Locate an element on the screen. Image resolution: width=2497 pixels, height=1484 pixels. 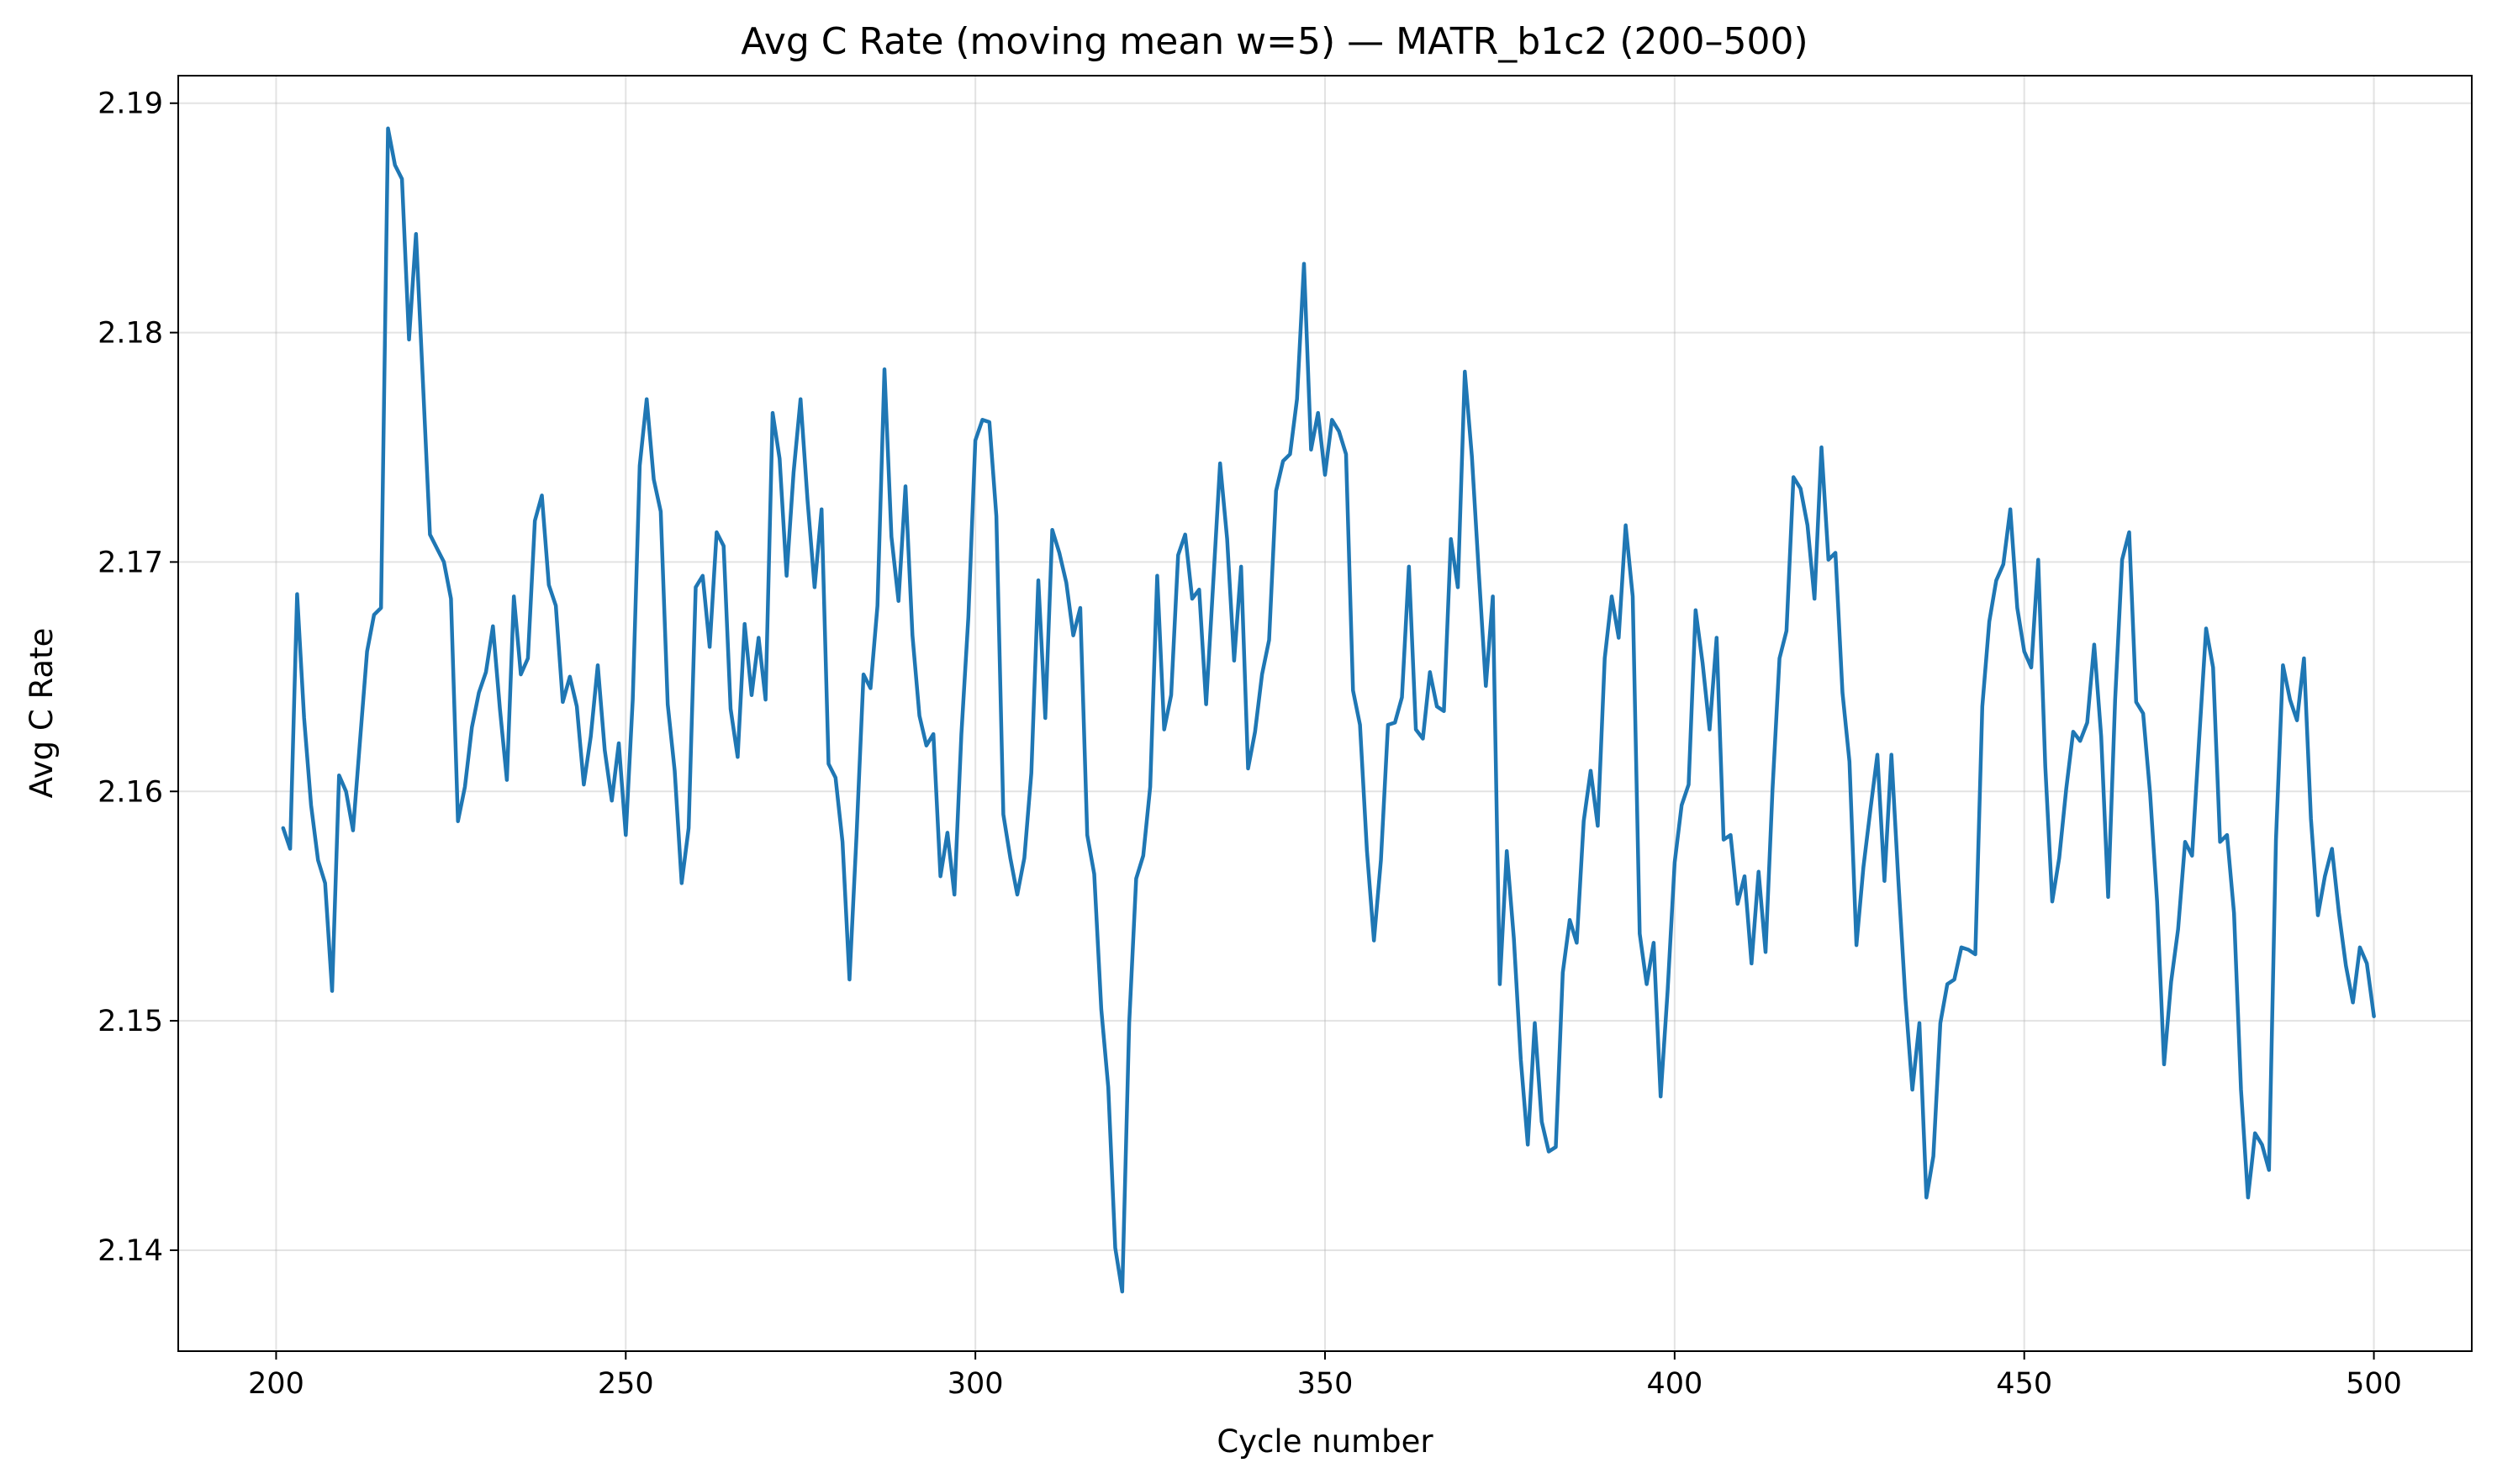
x-tick-label: 200 is located at coordinates (276, 1384).